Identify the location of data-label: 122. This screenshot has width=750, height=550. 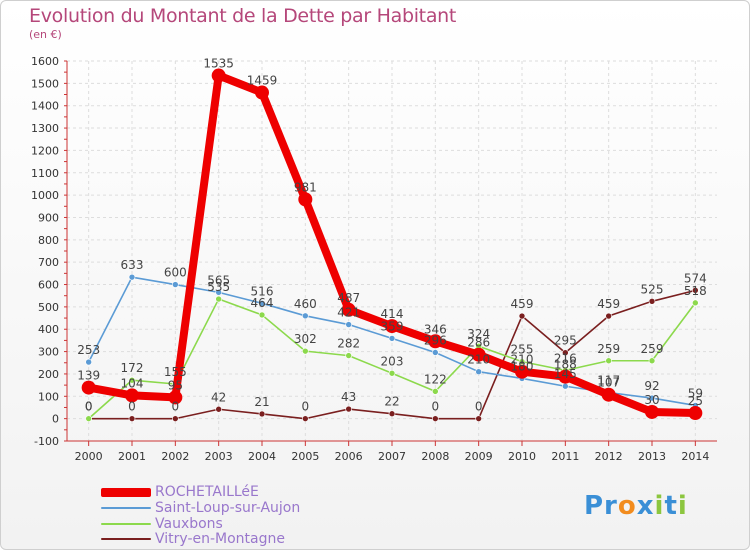
(435, 379).